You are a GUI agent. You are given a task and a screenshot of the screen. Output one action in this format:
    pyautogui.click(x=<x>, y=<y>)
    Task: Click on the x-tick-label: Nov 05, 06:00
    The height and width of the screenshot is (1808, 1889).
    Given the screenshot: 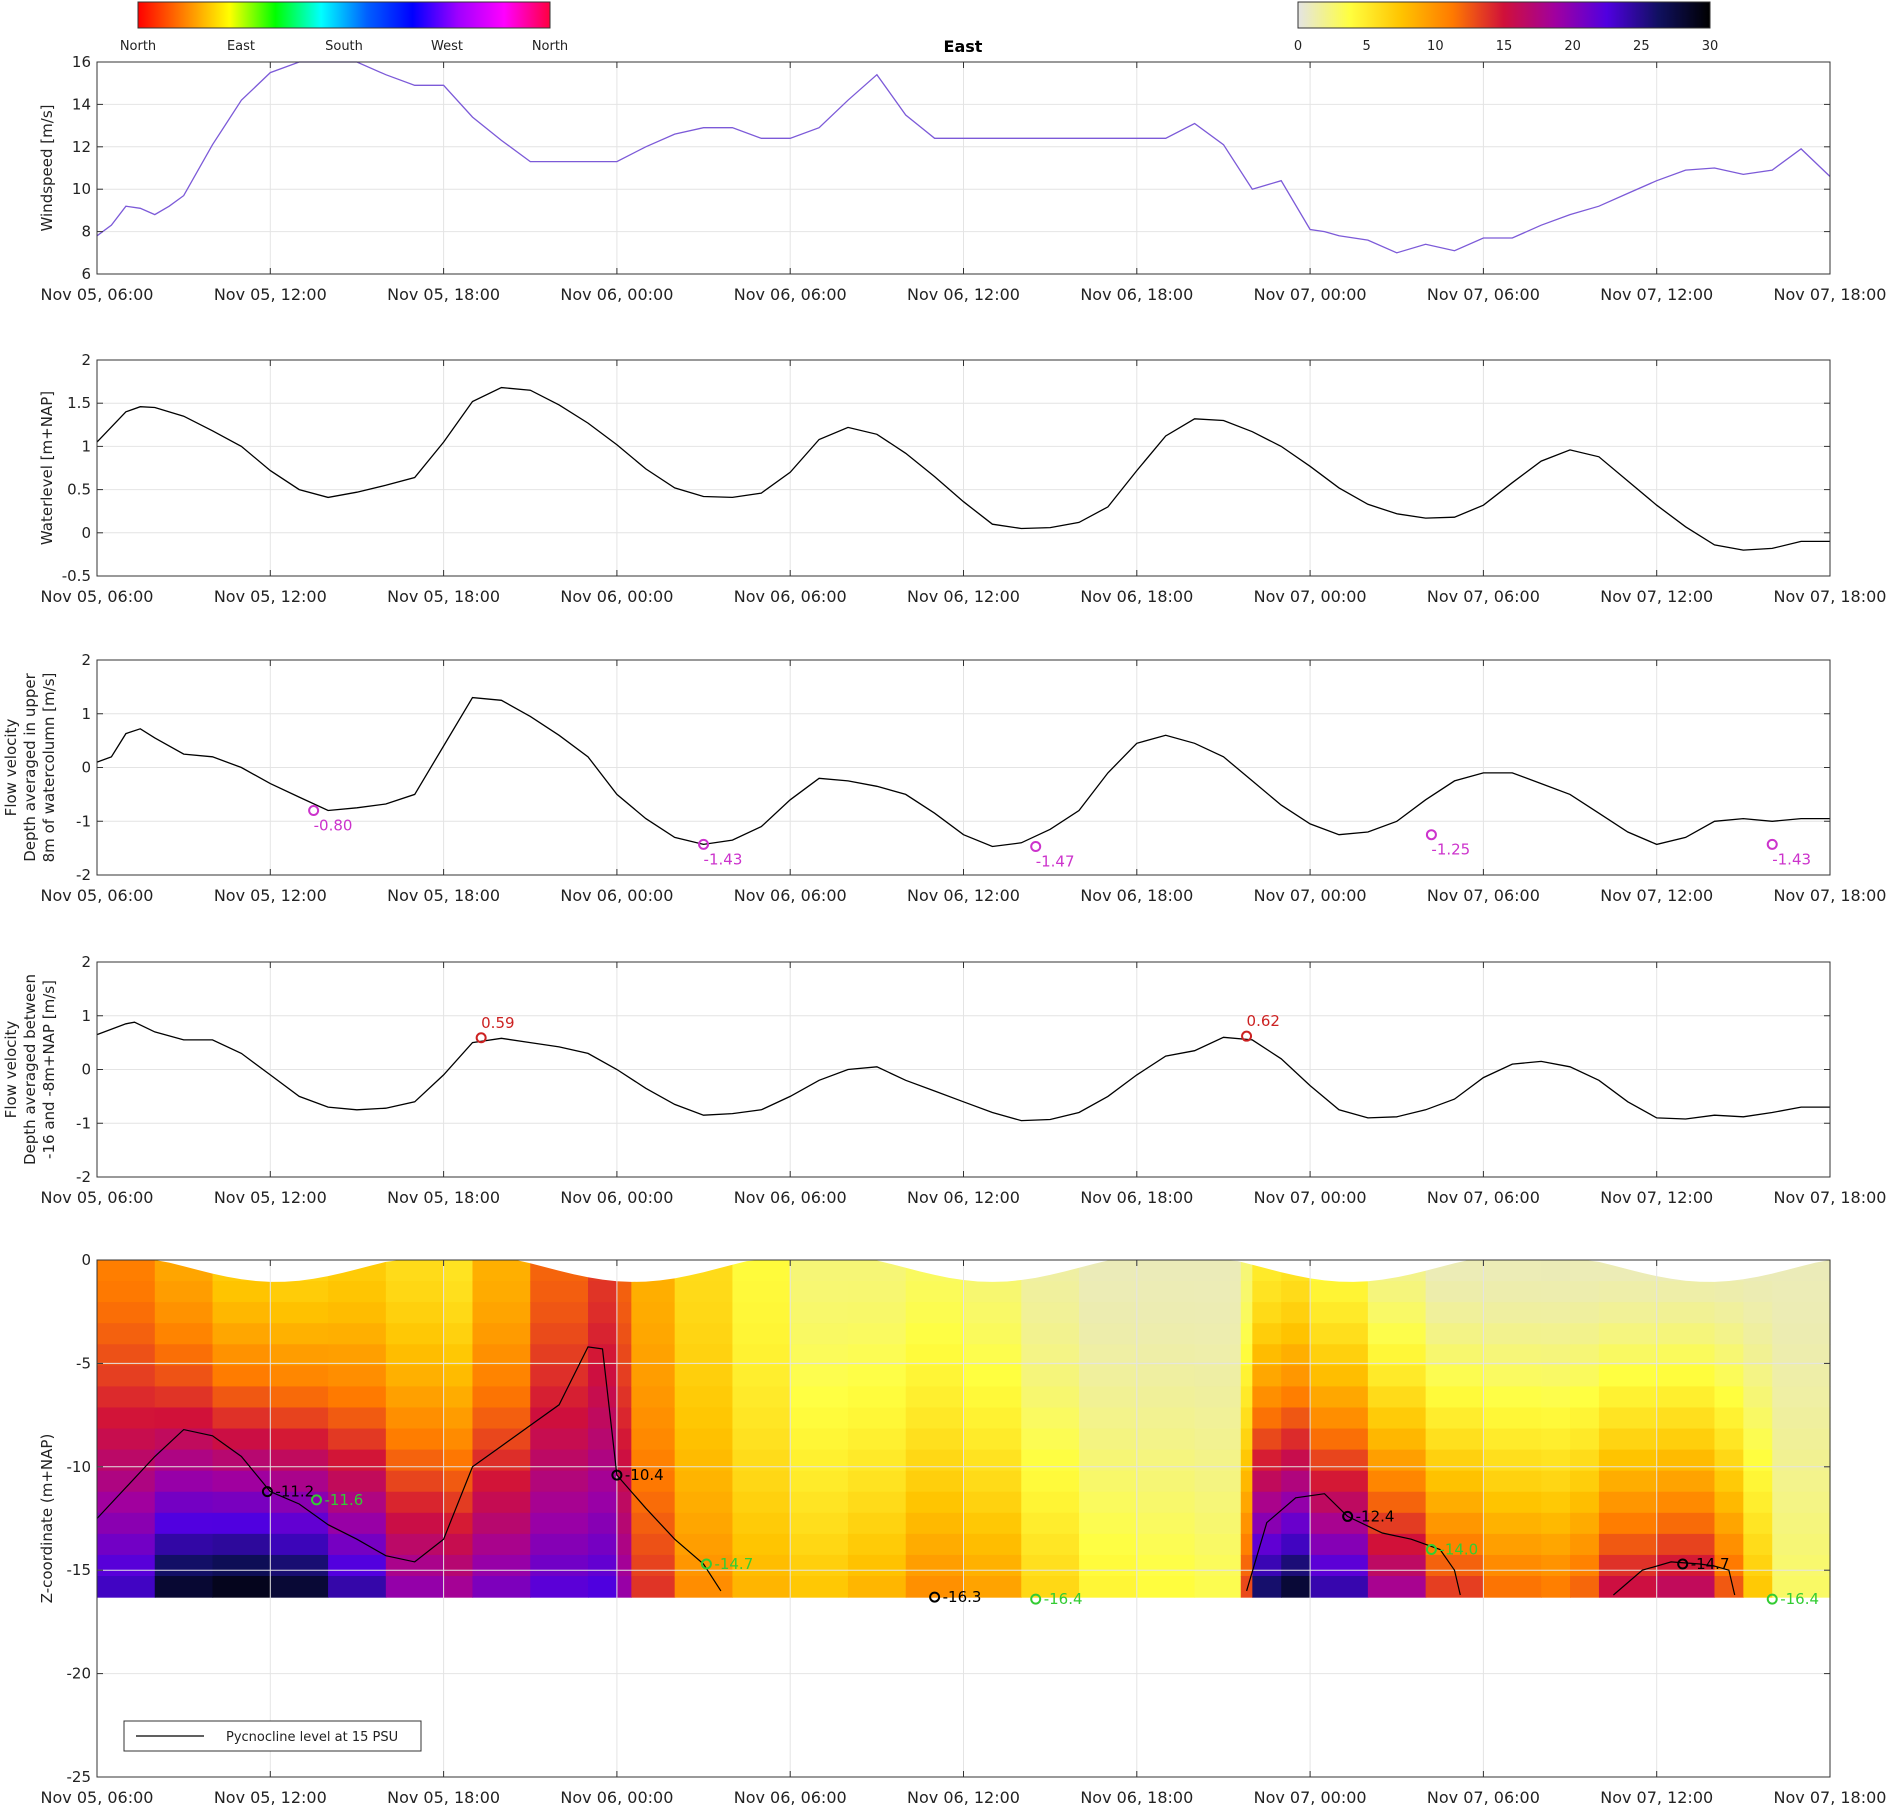 What is the action you would take?
    pyautogui.click(x=97, y=596)
    